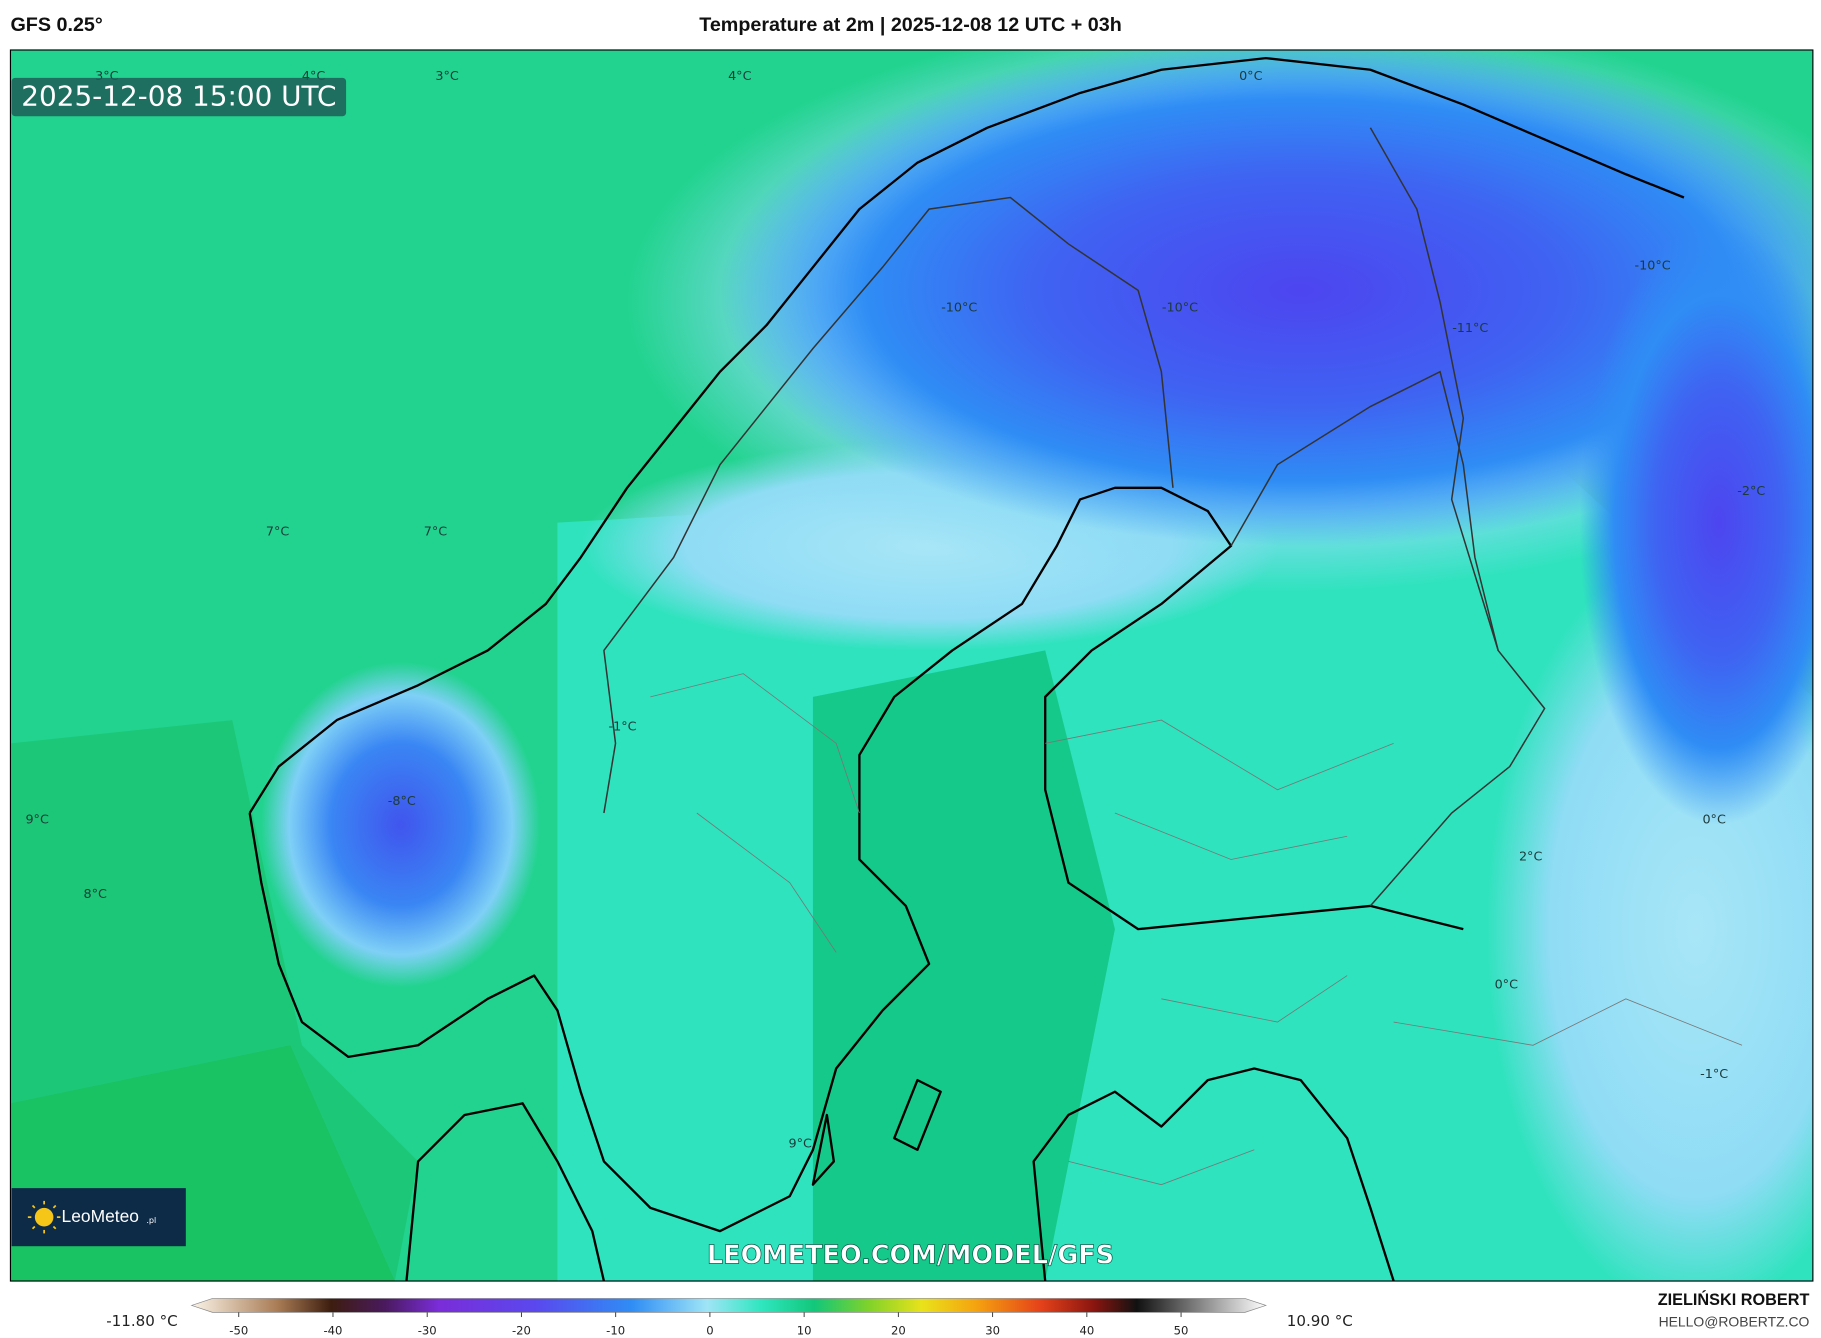 Image resolution: width=1821 pixels, height=1338 pixels. What do you see at coordinates (992, 1330) in the screenshot?
I see `colorbar-tick-label: 30` at bounding box center [992, 1330].